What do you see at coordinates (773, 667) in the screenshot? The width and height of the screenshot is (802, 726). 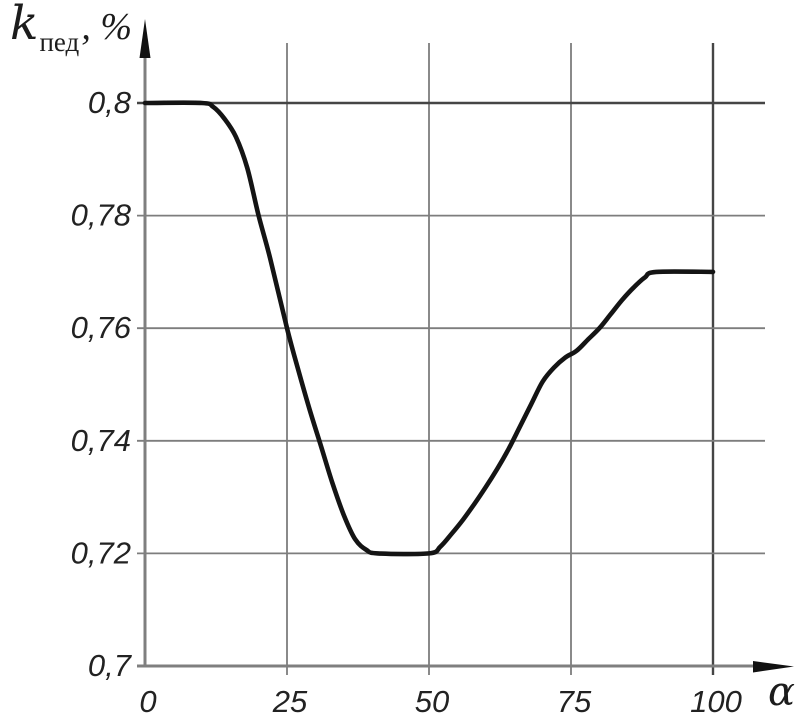 I see `x-axis-arrow-icon` at bounding box center [773, 667].